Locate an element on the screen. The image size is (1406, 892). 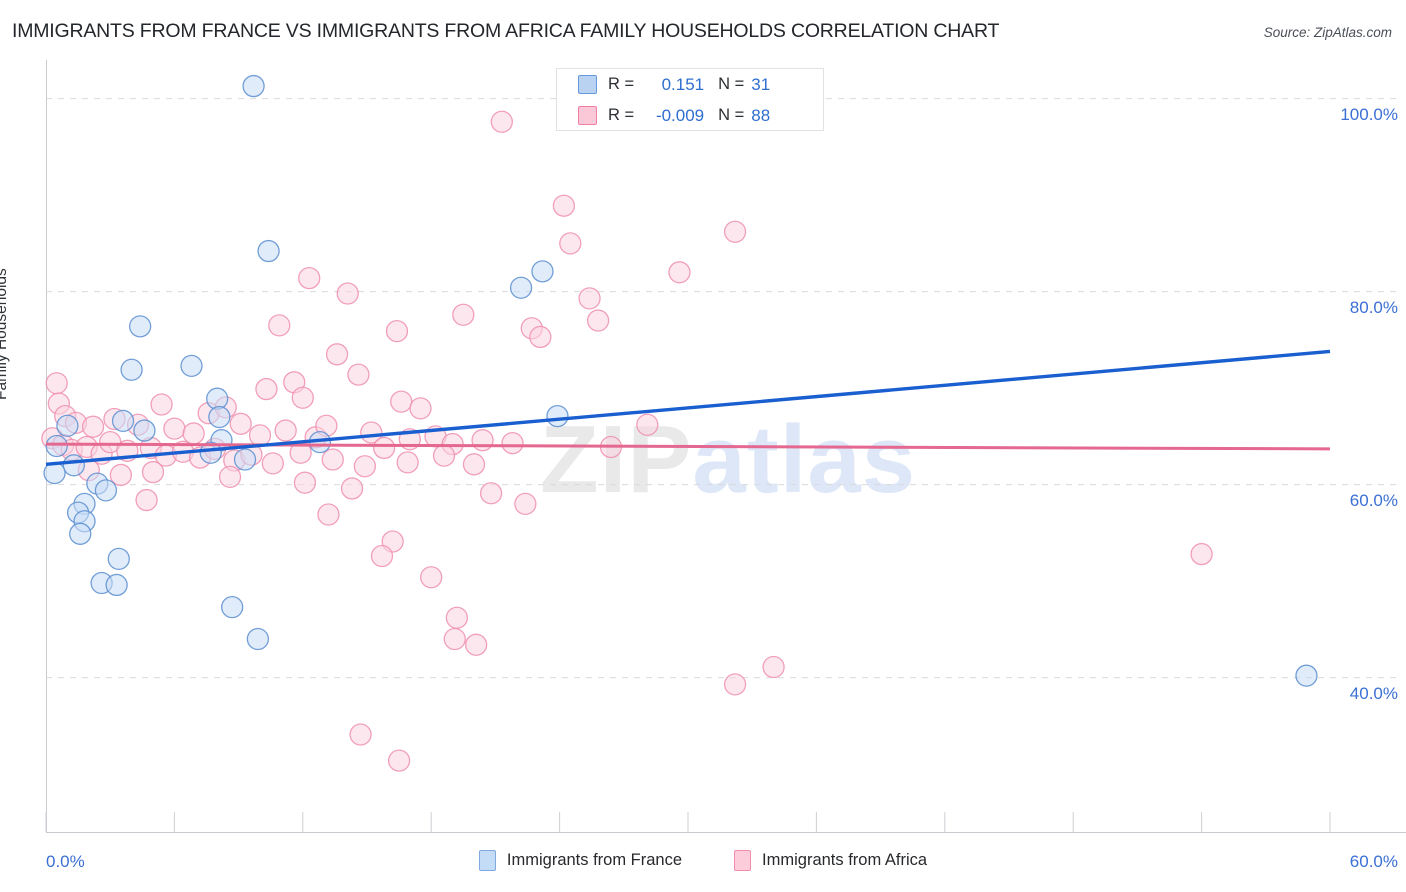
y-axis-title: Family Households is located at coordinates (5, 334).